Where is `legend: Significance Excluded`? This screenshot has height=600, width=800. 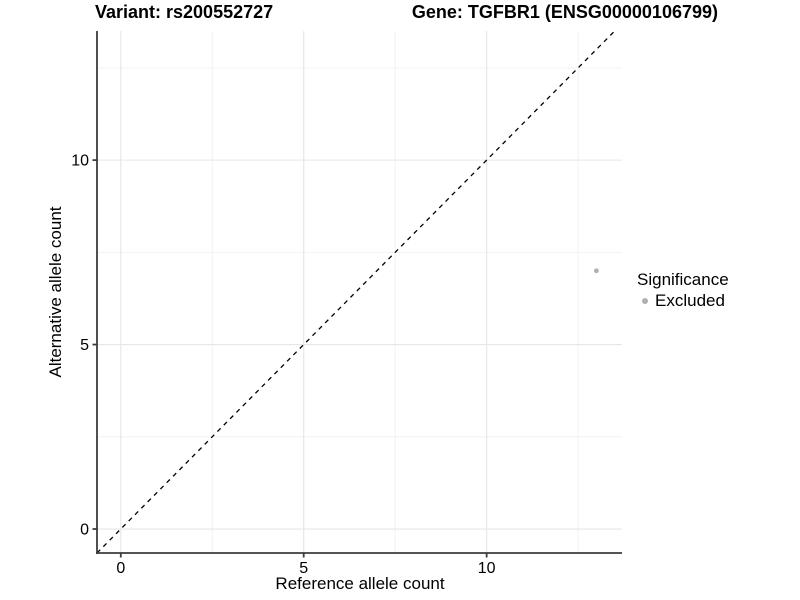 legend: Significance Excluded is located at coordinates (683, 290).